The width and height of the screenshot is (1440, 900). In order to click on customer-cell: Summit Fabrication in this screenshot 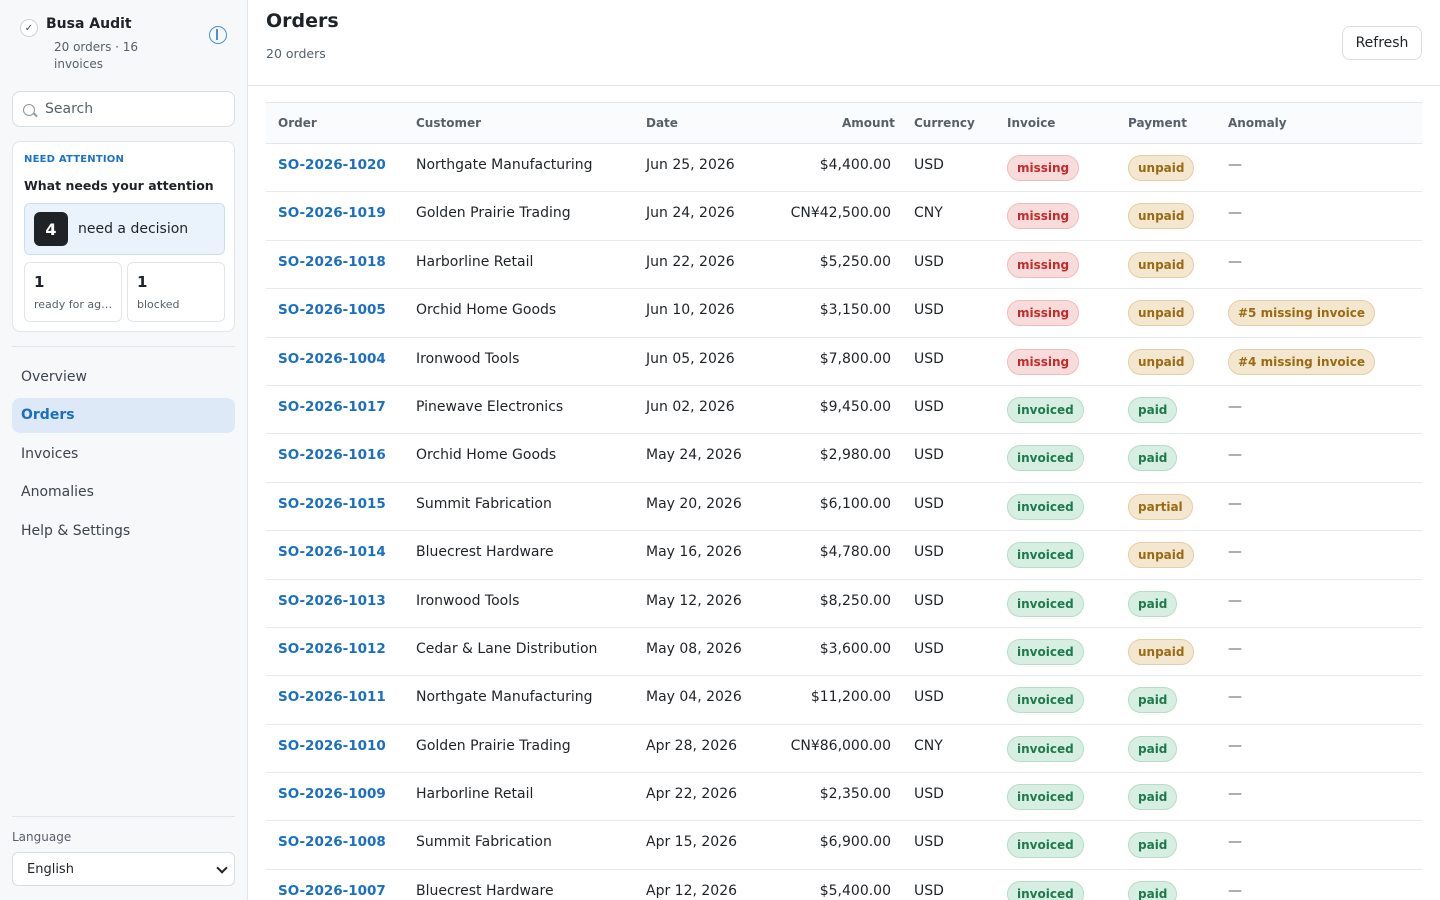, I will do `click(484, 842)`.